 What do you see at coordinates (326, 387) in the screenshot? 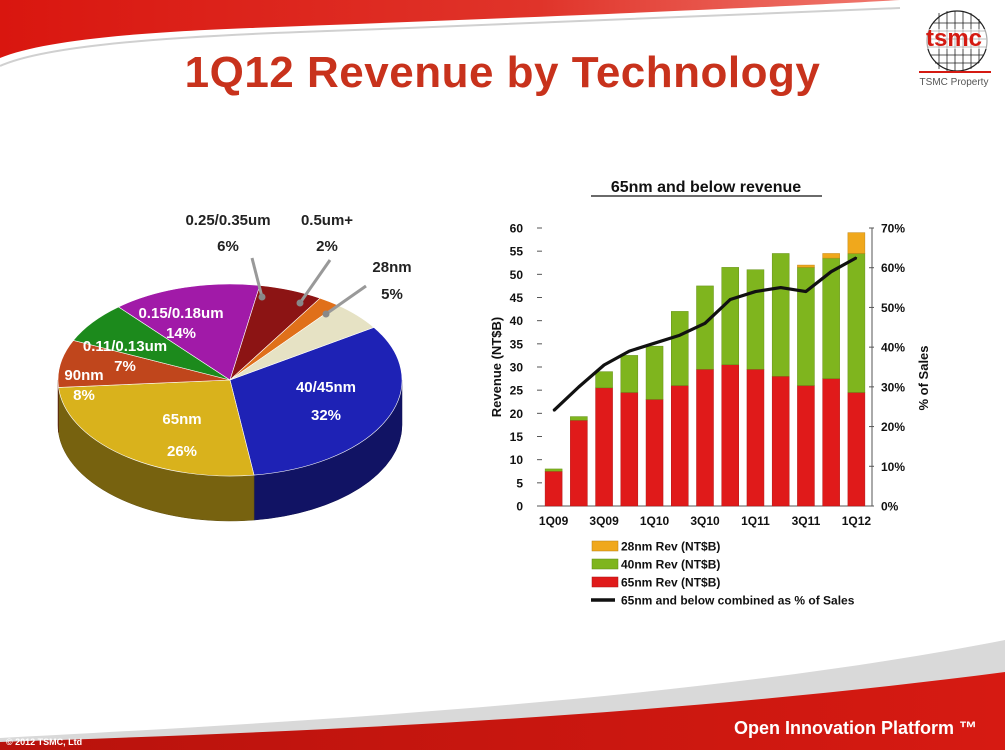
I see `pie-label: 40/45nm` at bounding box center [326, 387].